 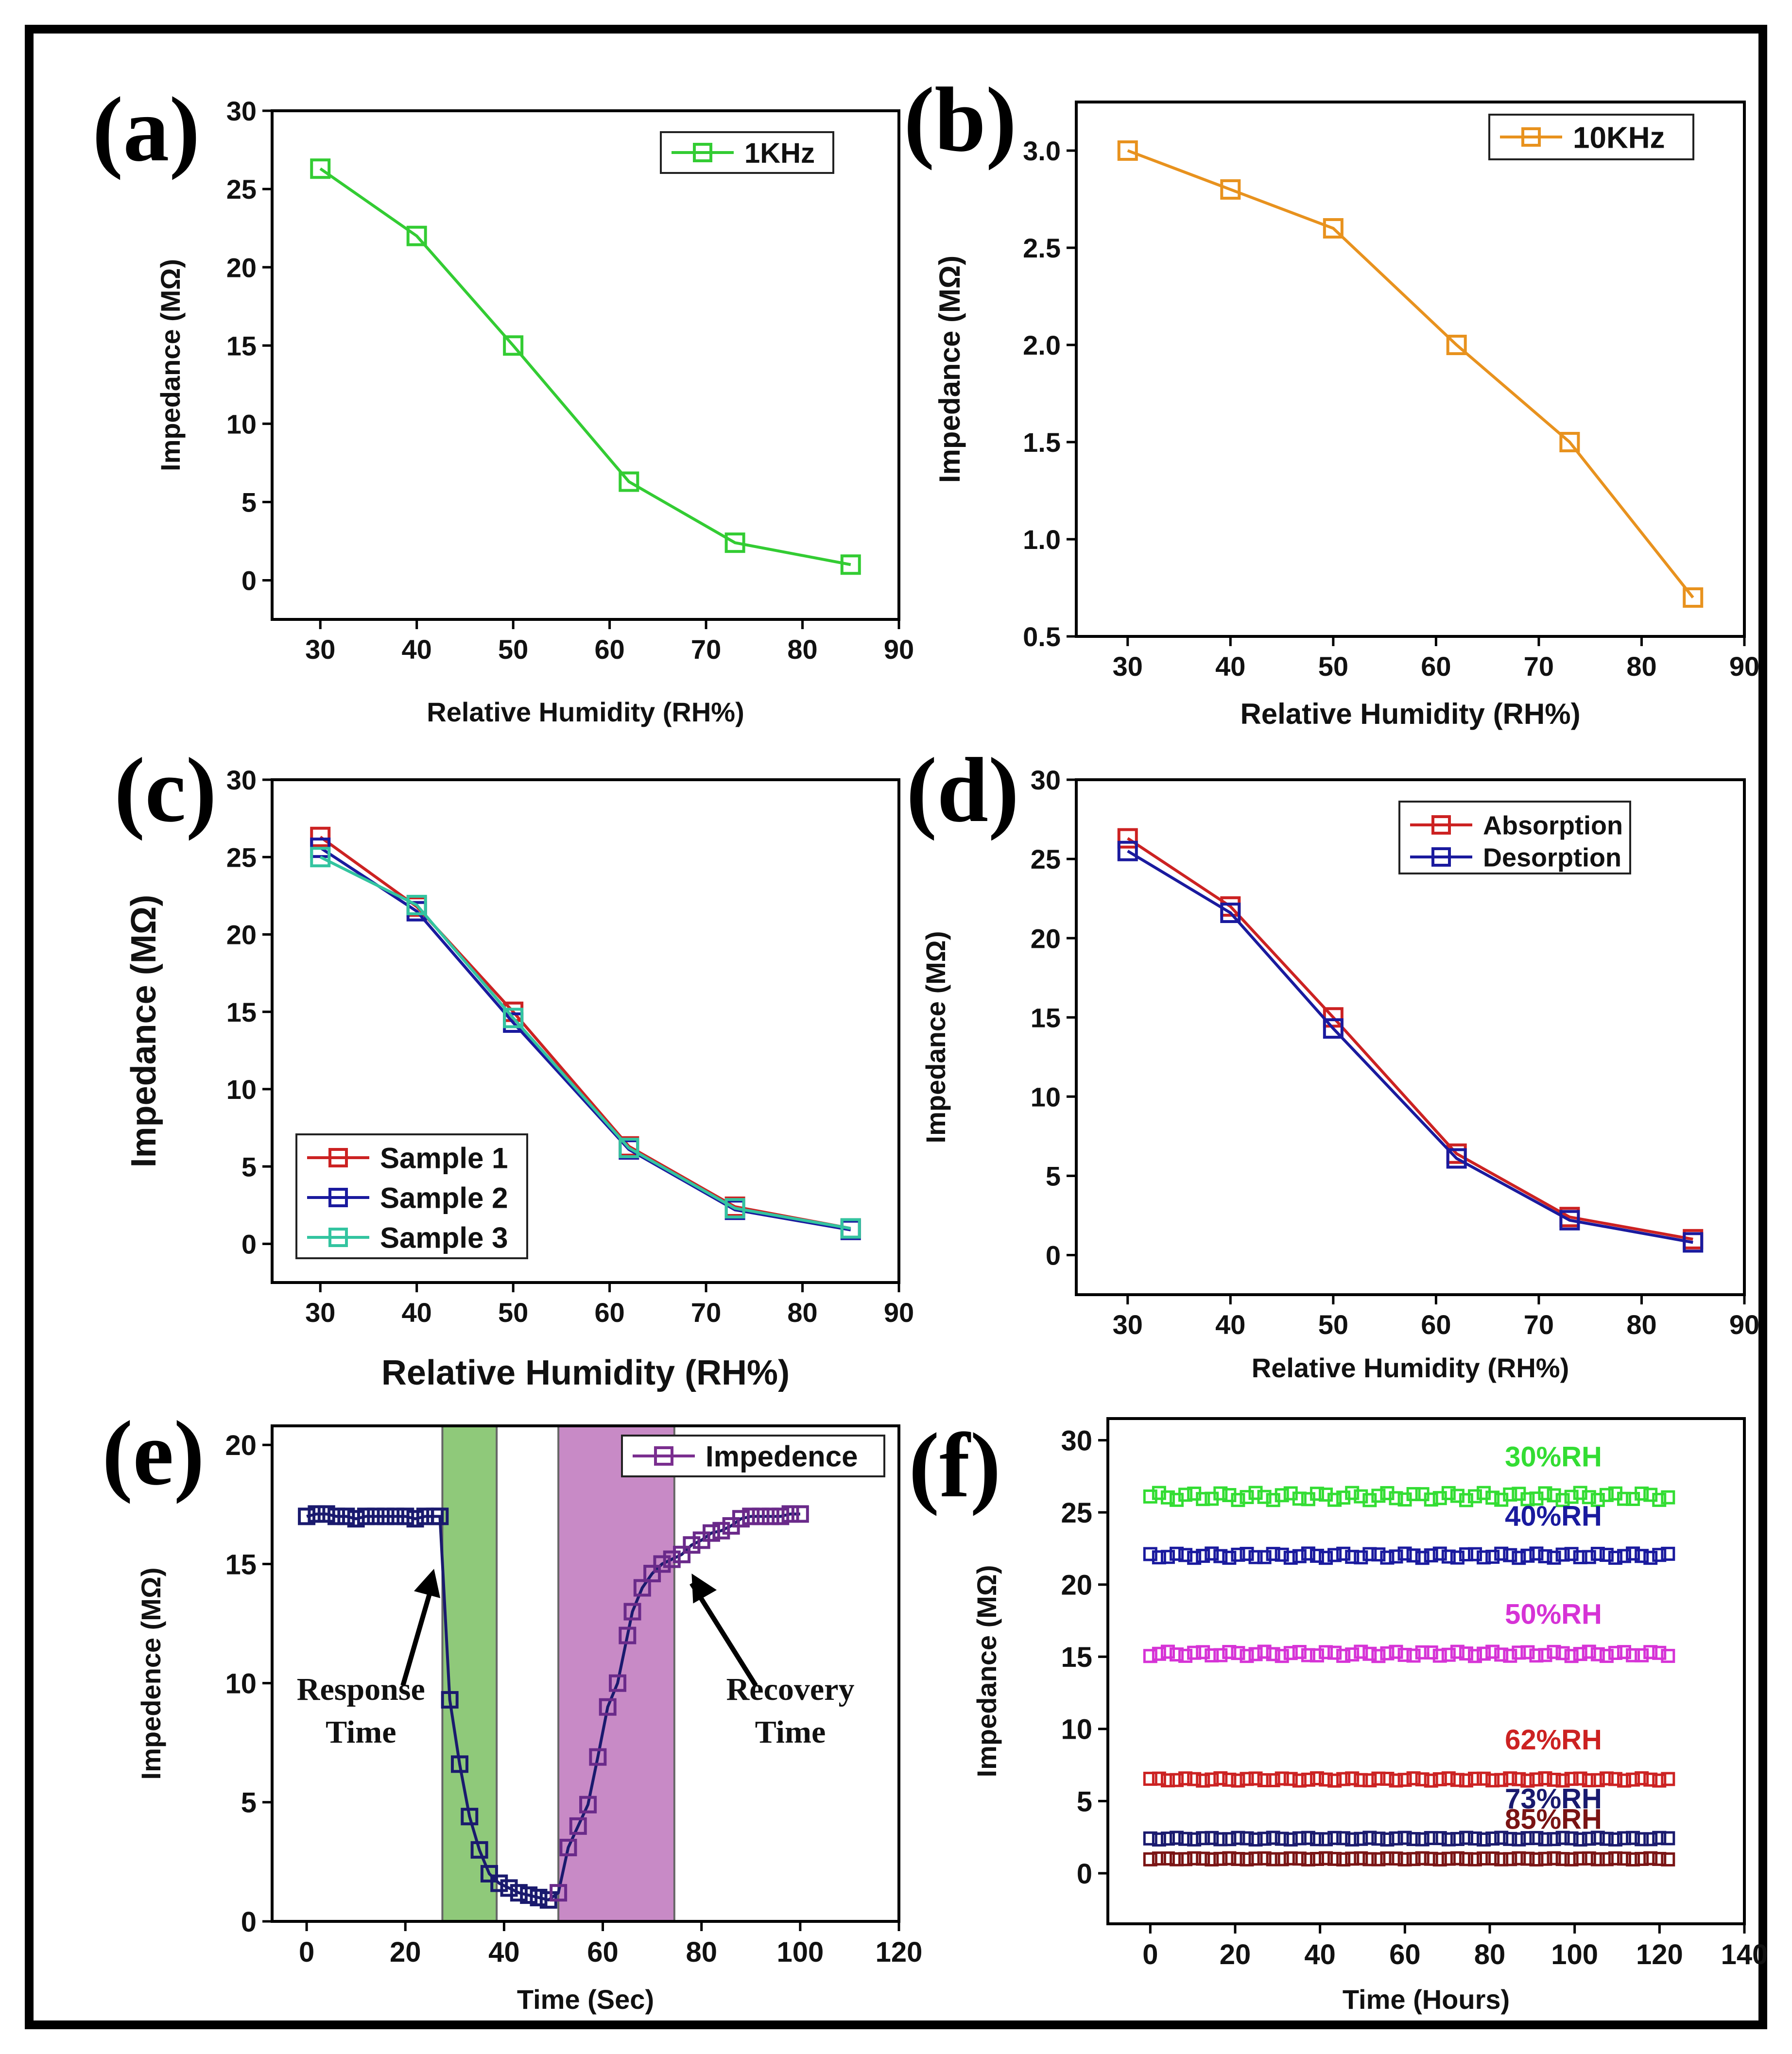 What do you see at coordinates (320, 1313) in the screenshot?
I see `x-tick-label: 30` at bounding box center [320, 1313].